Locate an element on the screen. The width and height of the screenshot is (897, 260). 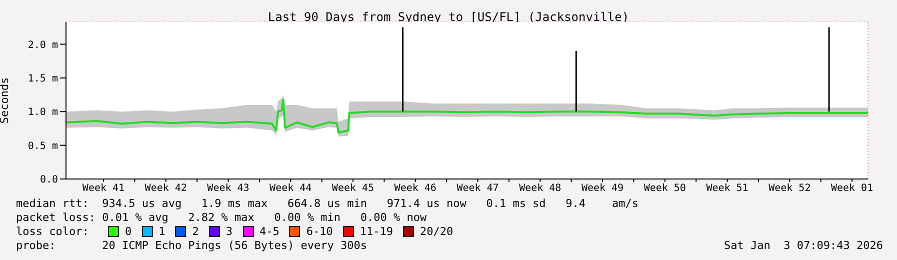
text: 11-19 is located at coordinates (375, 231).